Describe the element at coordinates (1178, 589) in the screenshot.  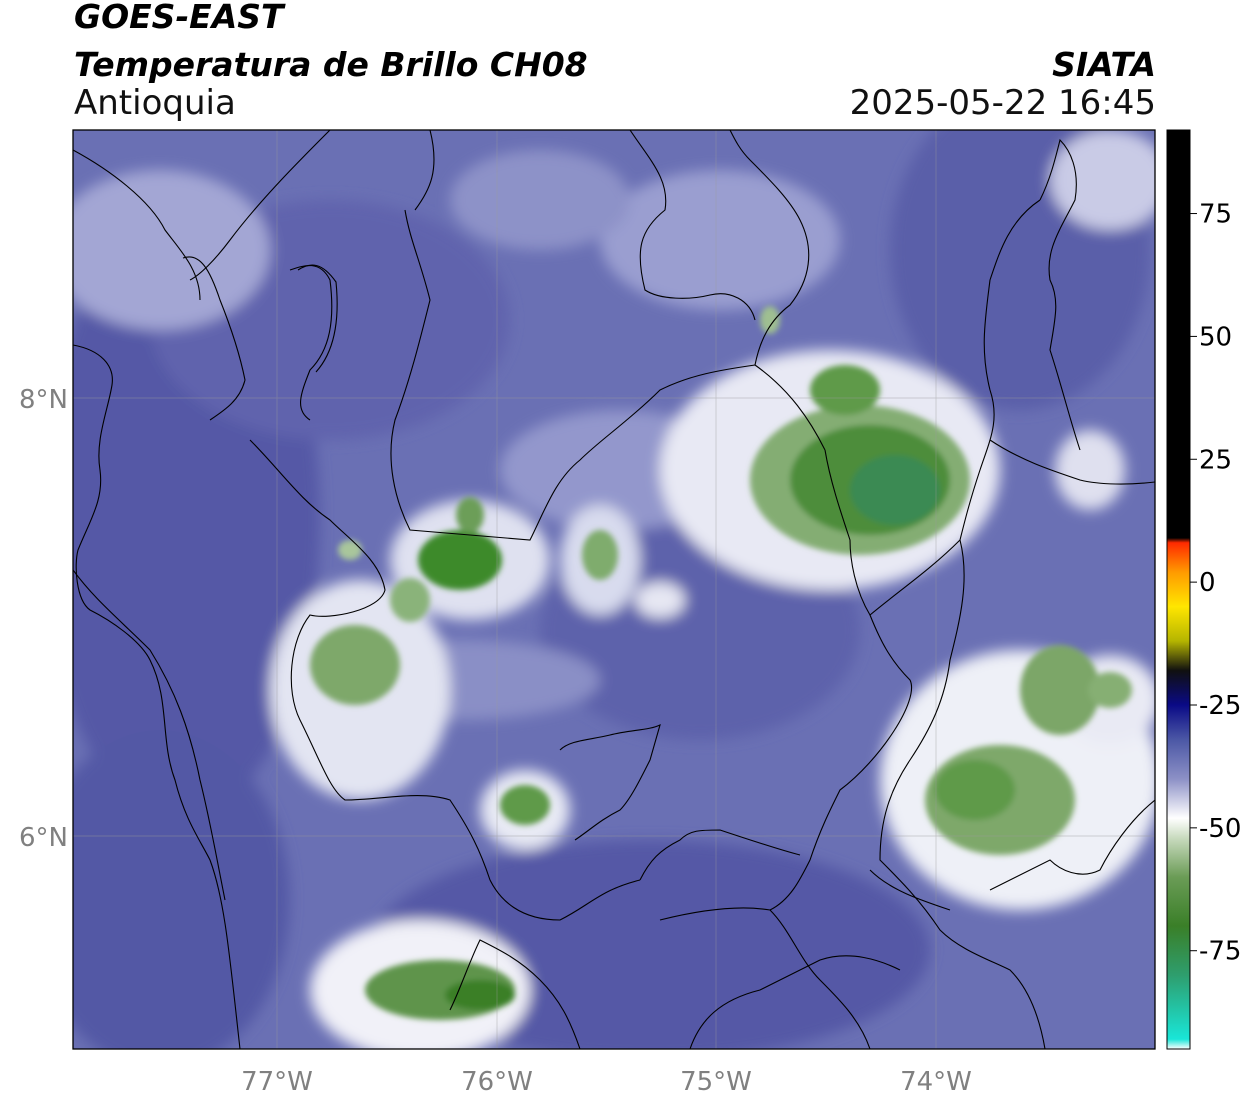
I see `colorbar-gradient` at that location.